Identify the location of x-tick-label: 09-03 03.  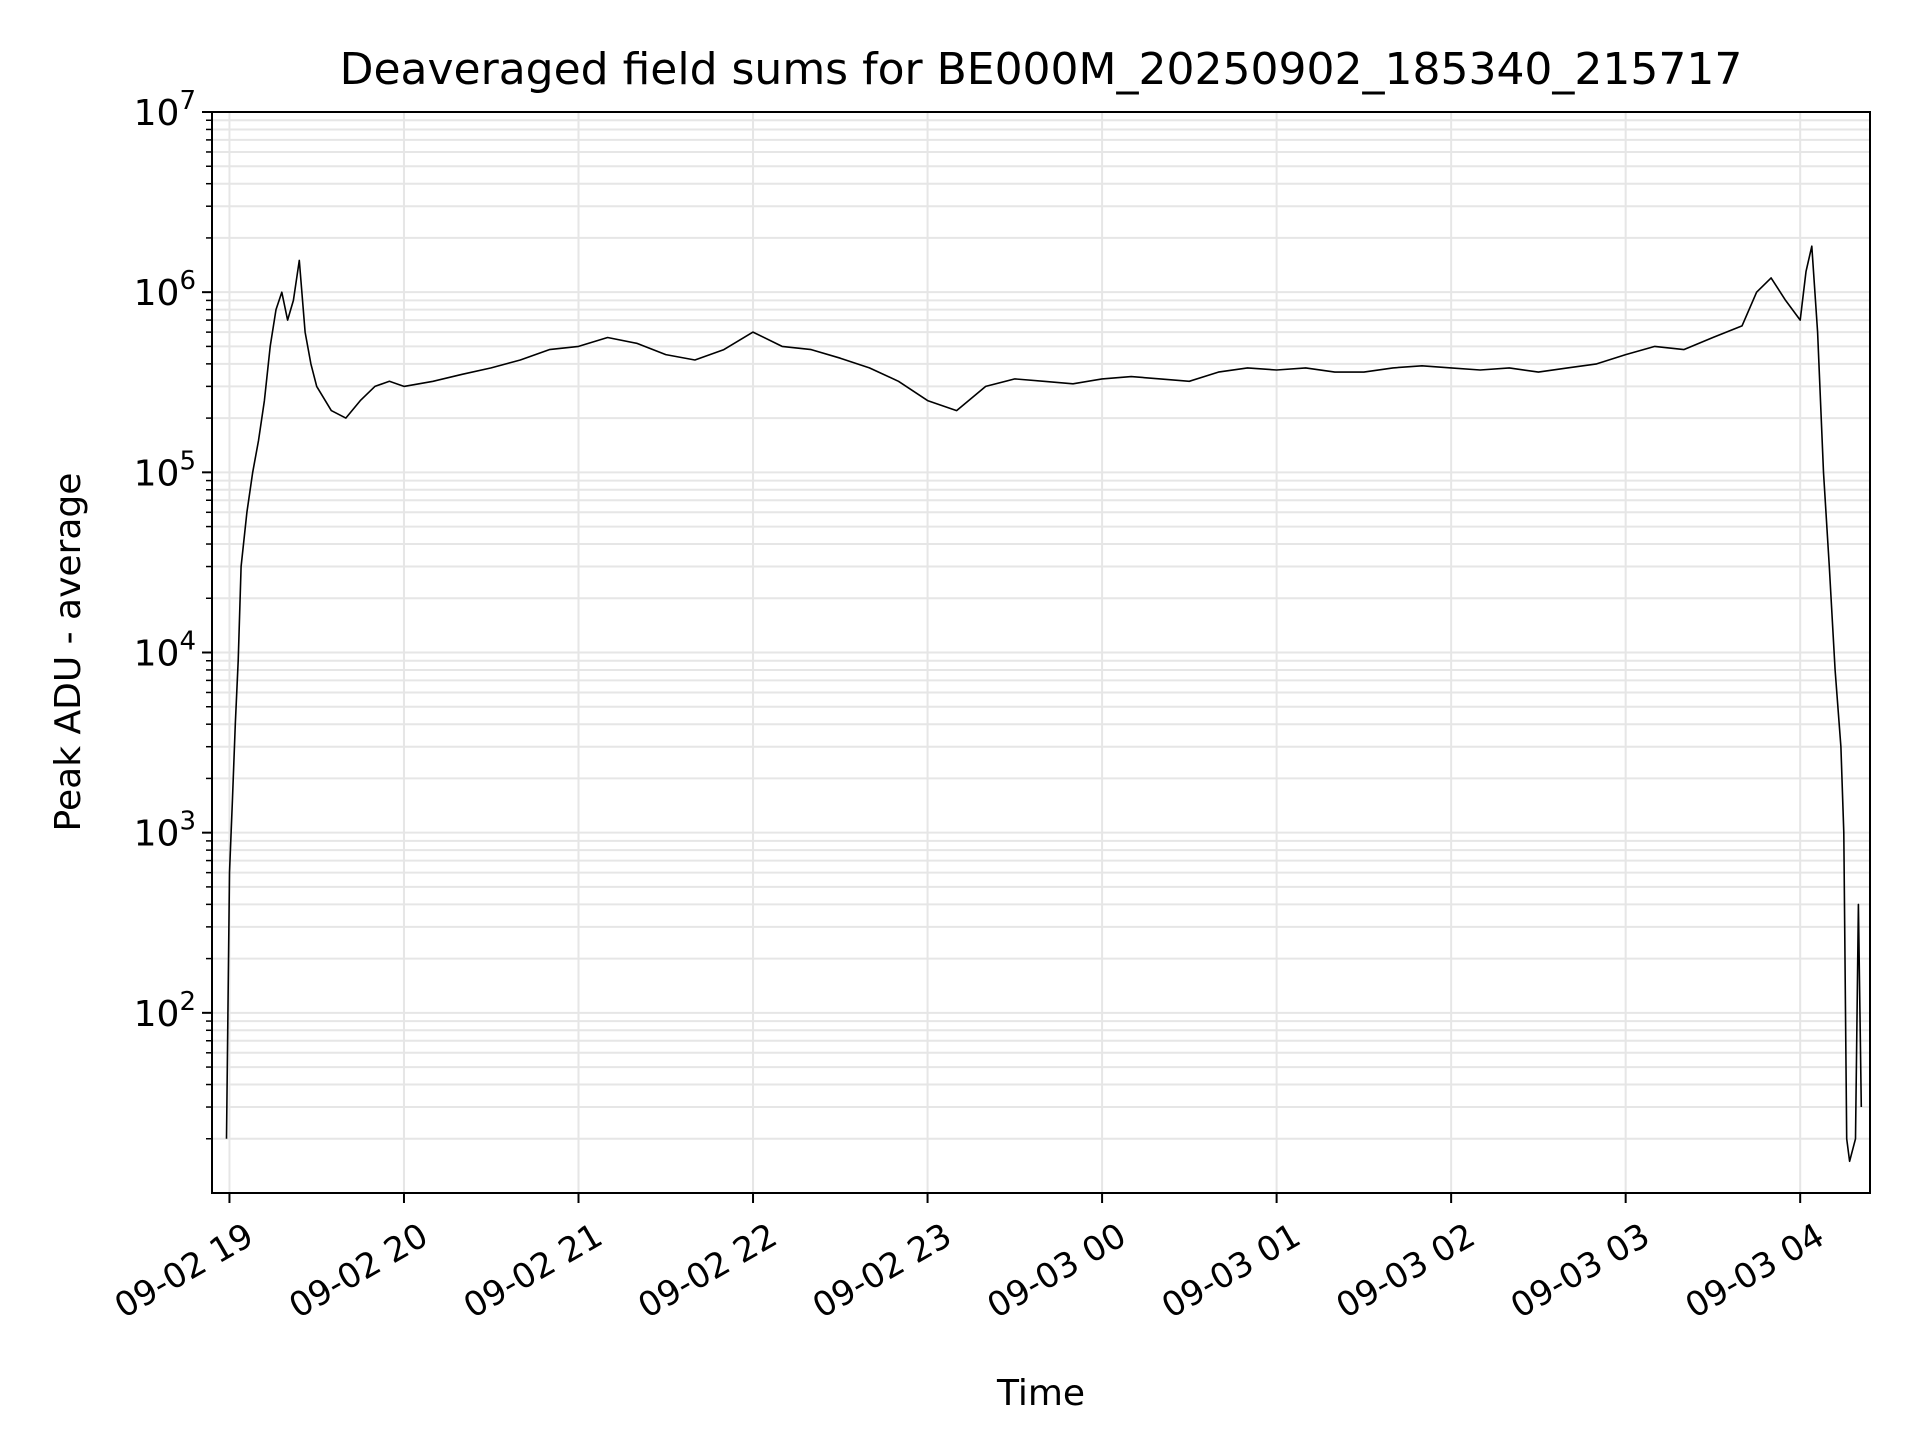
(1580, 1271).